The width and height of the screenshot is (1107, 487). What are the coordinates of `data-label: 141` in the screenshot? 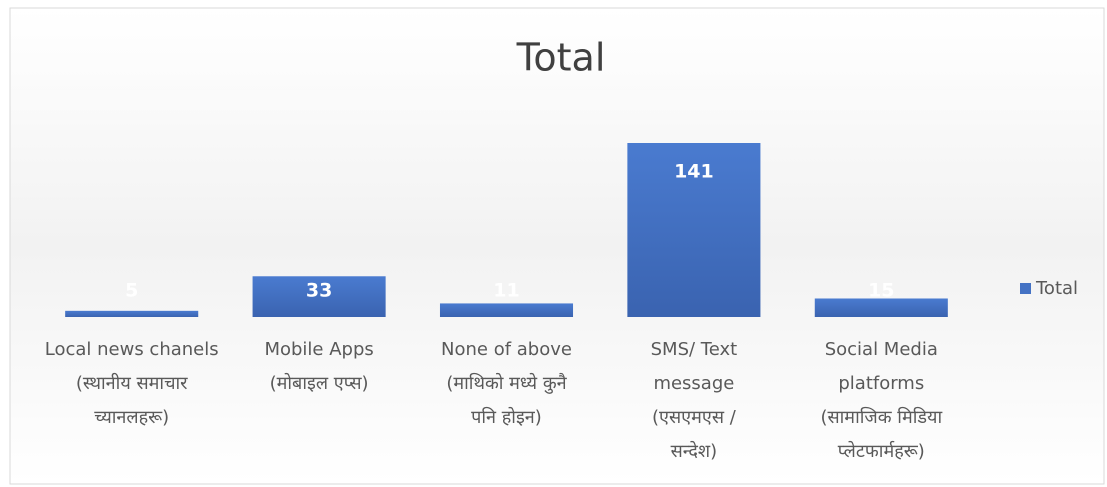 It's located at (694, 172).